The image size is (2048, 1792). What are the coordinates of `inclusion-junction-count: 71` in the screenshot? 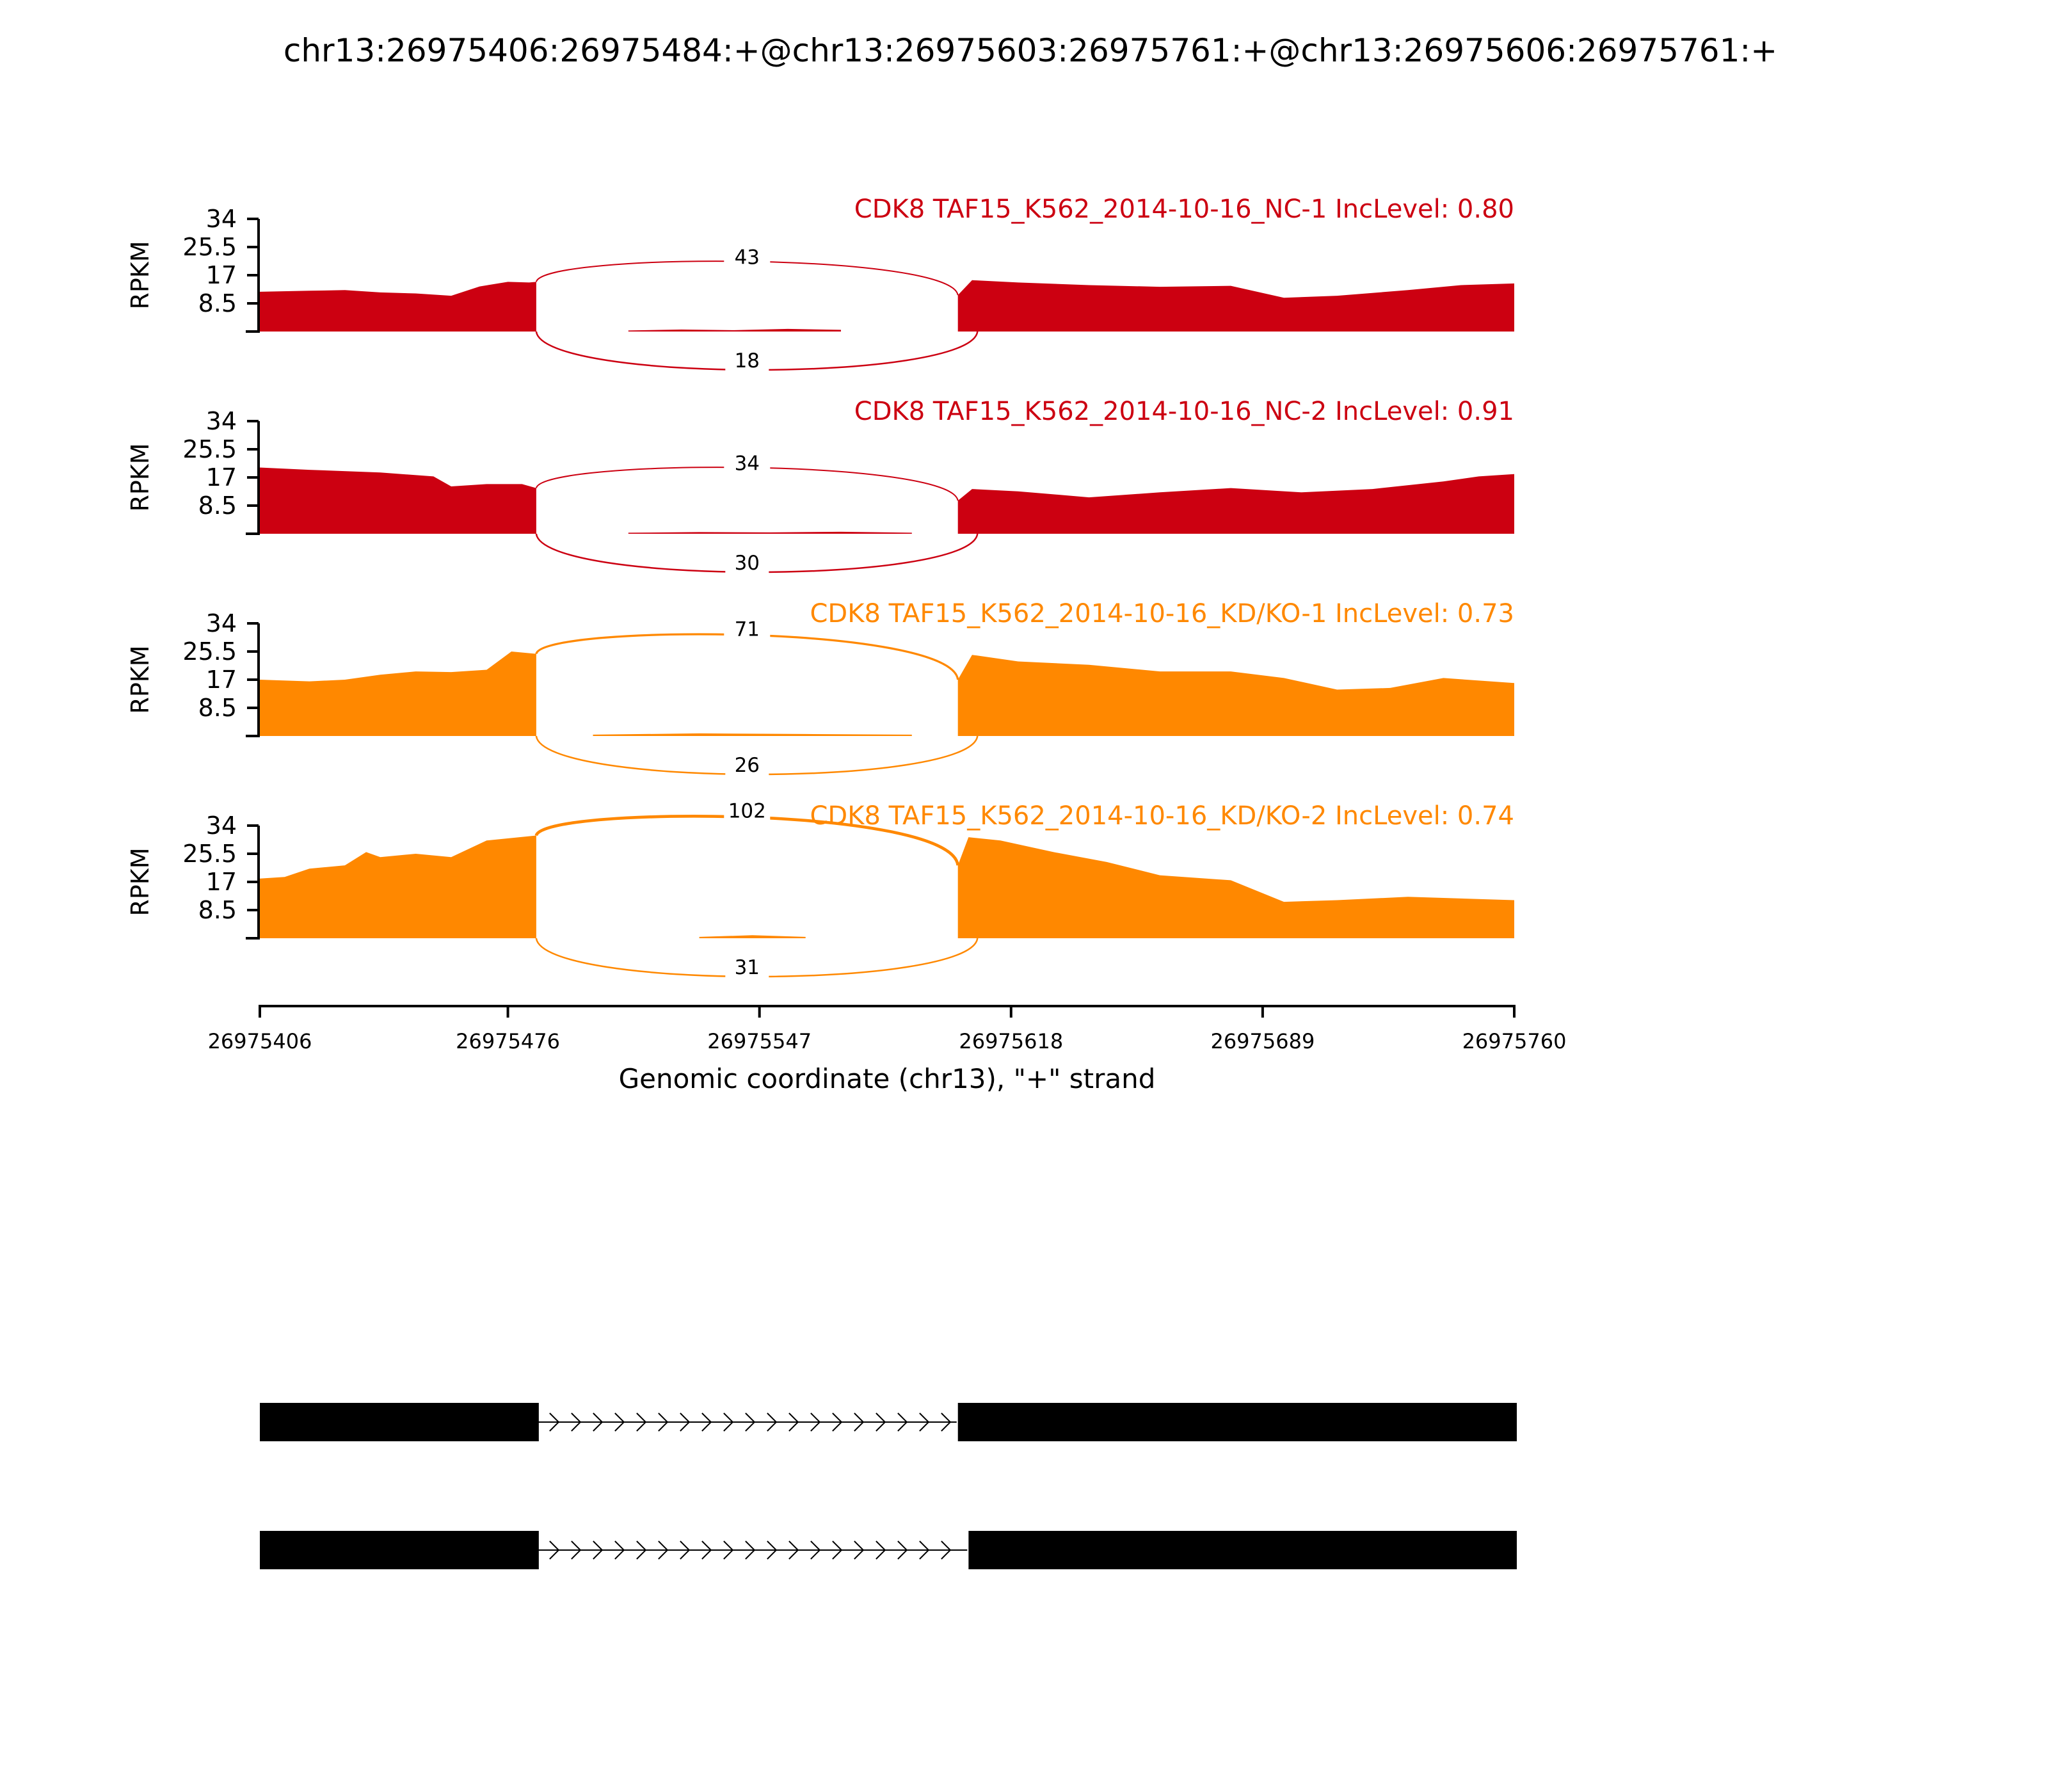 It's located at (747, 629).